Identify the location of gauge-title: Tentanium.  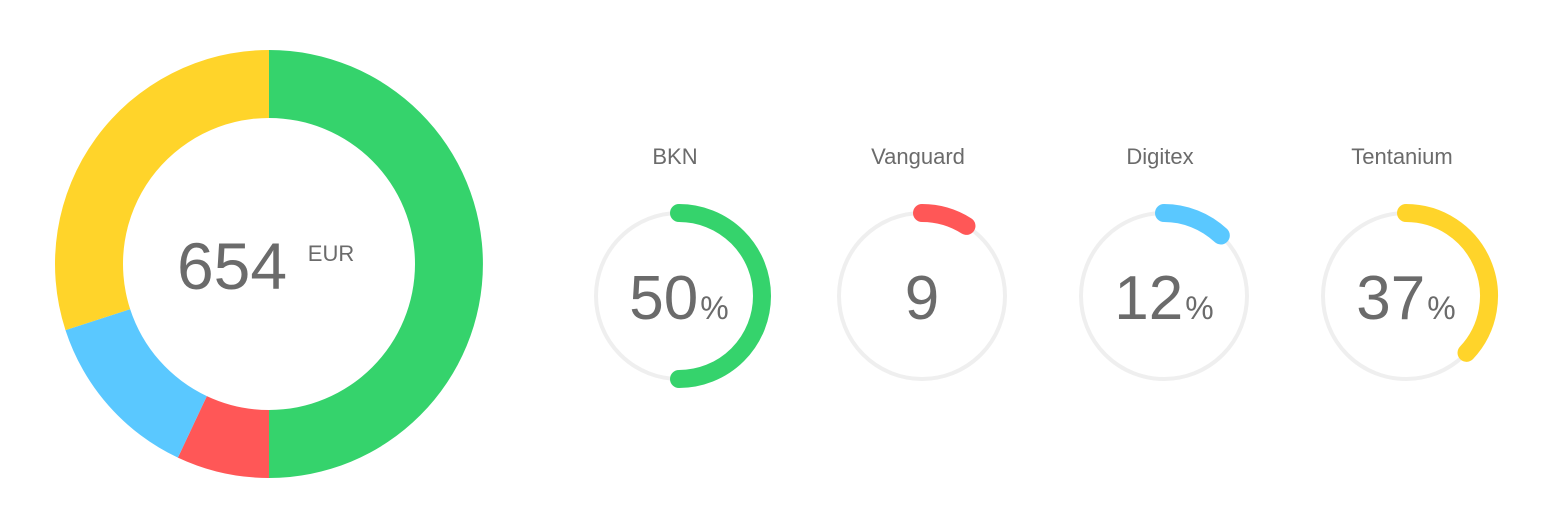
(1402, 156).